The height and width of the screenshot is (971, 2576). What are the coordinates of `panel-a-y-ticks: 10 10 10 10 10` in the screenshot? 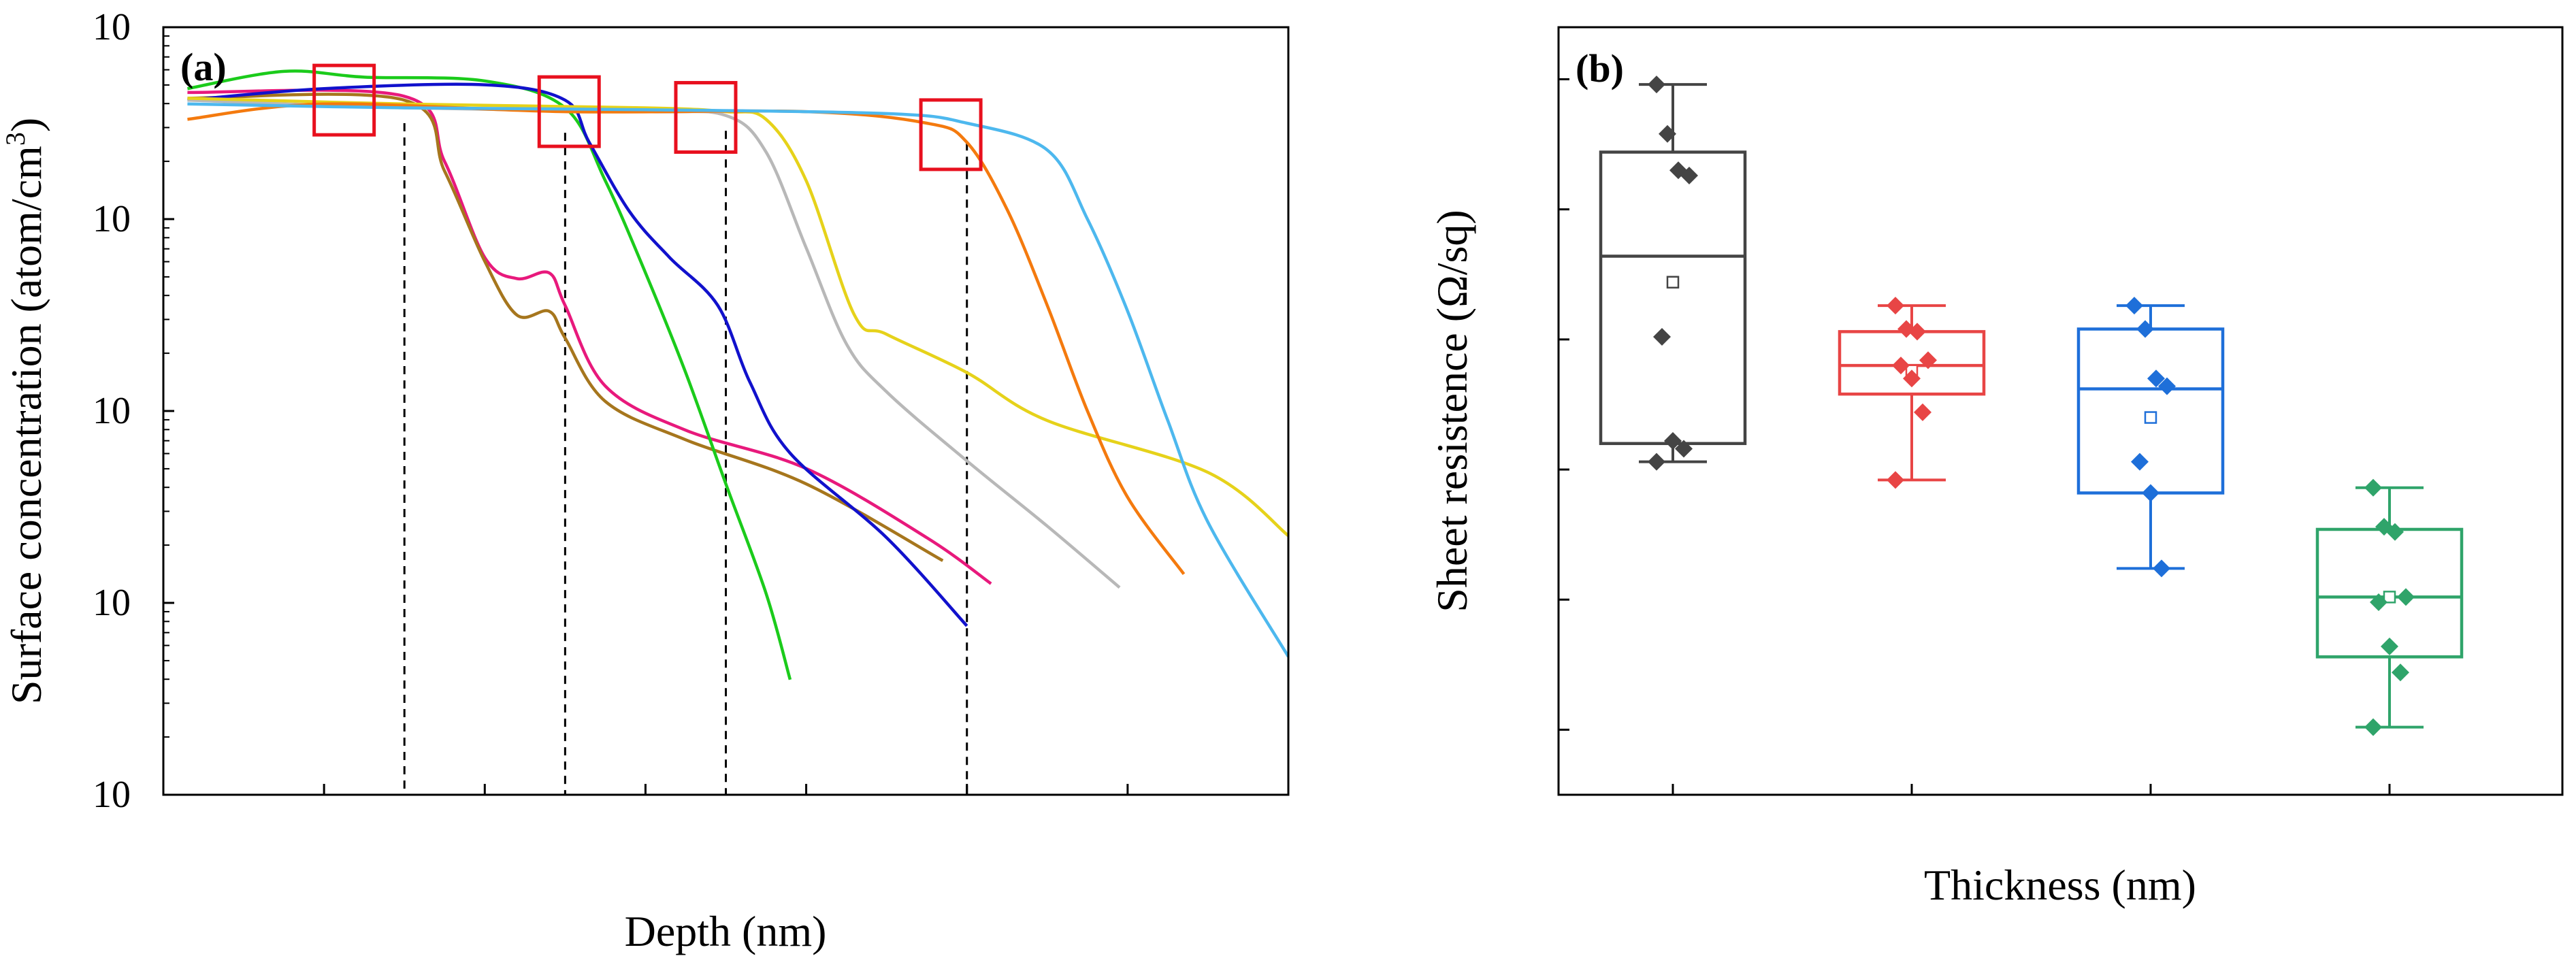 It's located at (133, 411).